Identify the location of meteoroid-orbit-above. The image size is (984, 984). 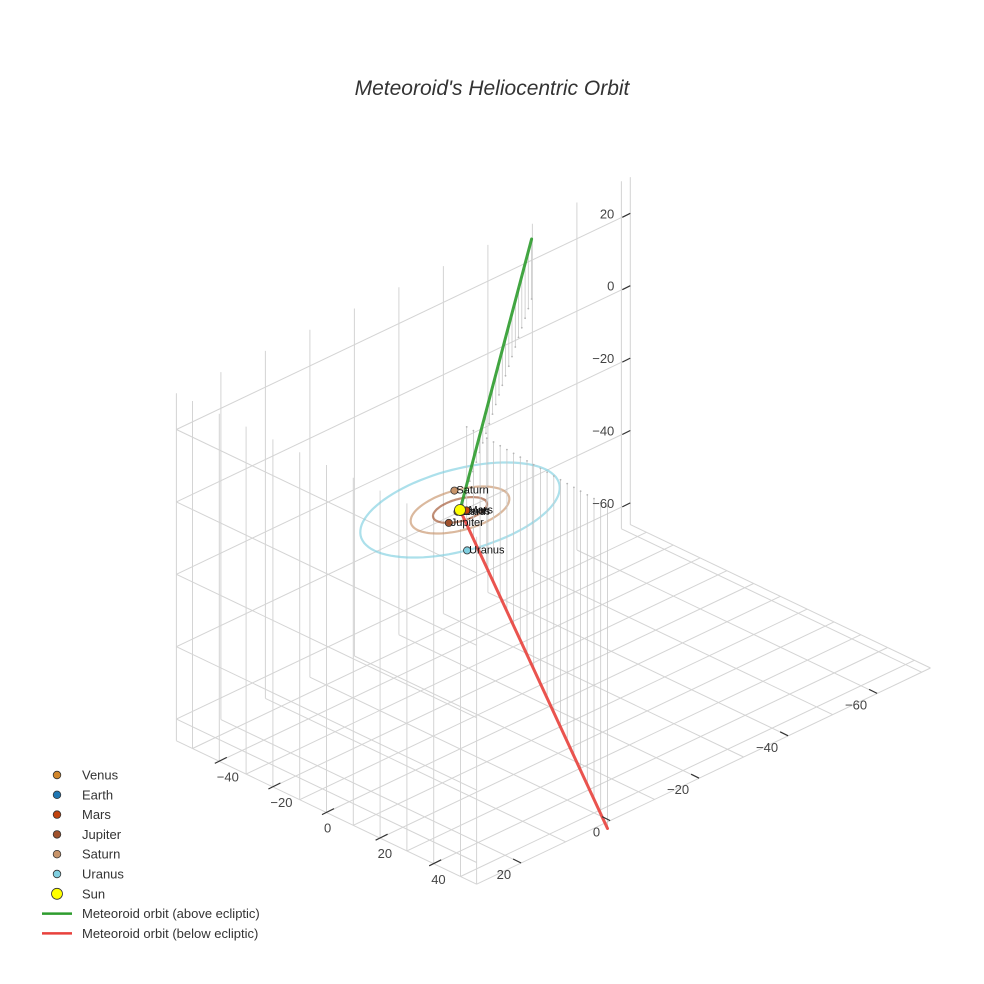
(496, 374).